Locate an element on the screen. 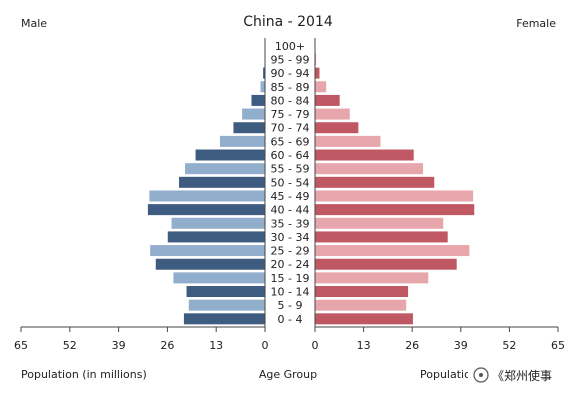 Image resolution: width=573 pixels, height=405 pixels. age-label-75-to-79: 75 - 79 is located at coordinates (290, 114).